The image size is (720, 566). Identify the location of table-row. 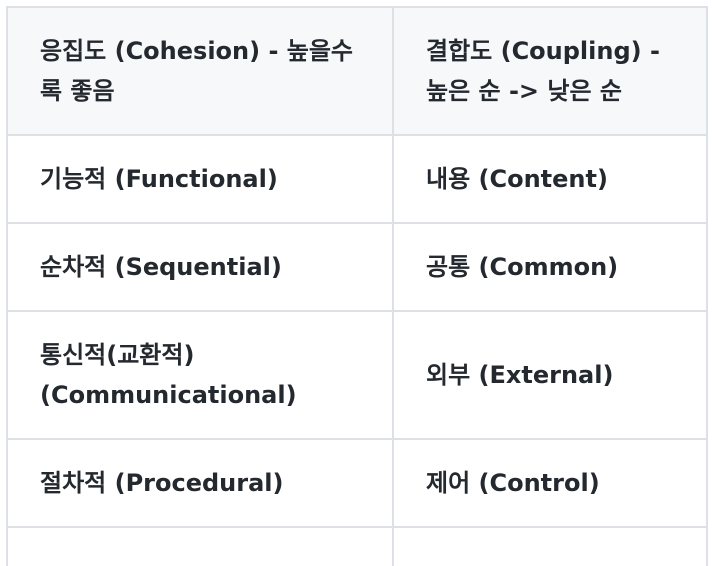
(357, 546).